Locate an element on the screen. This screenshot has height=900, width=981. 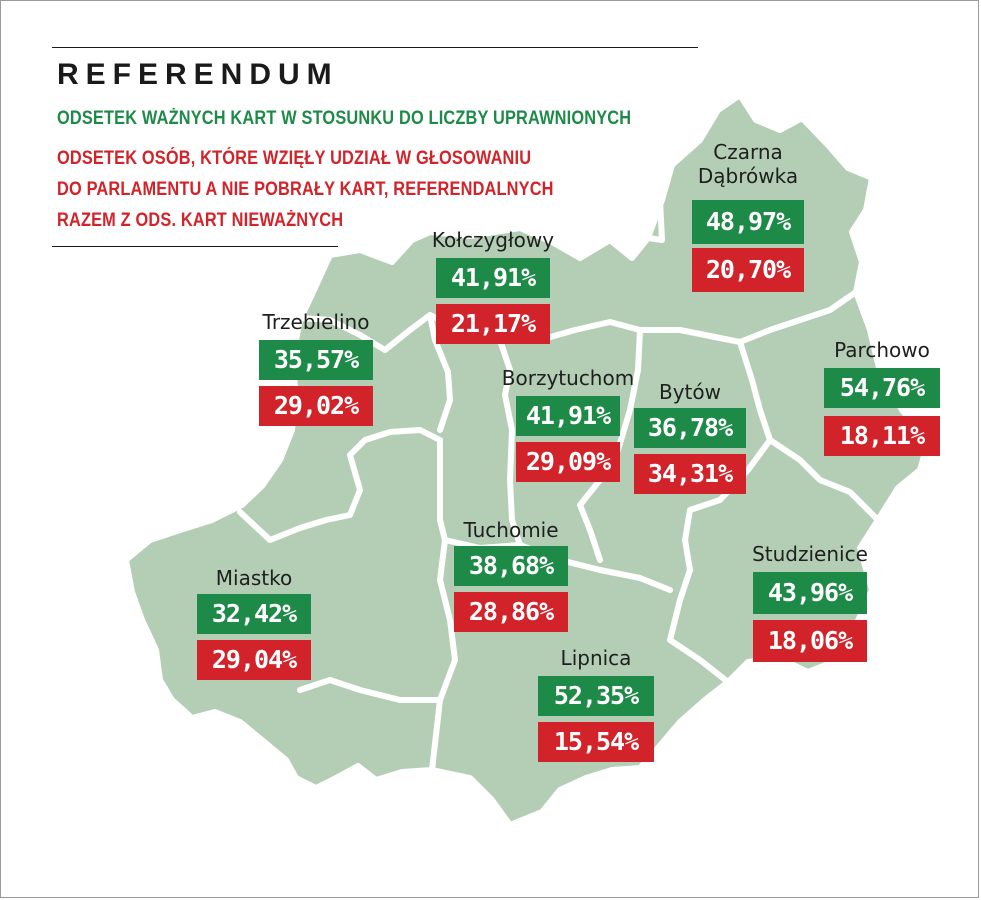
non-participation-value: 34,31% is located at coordinates (690, 474).